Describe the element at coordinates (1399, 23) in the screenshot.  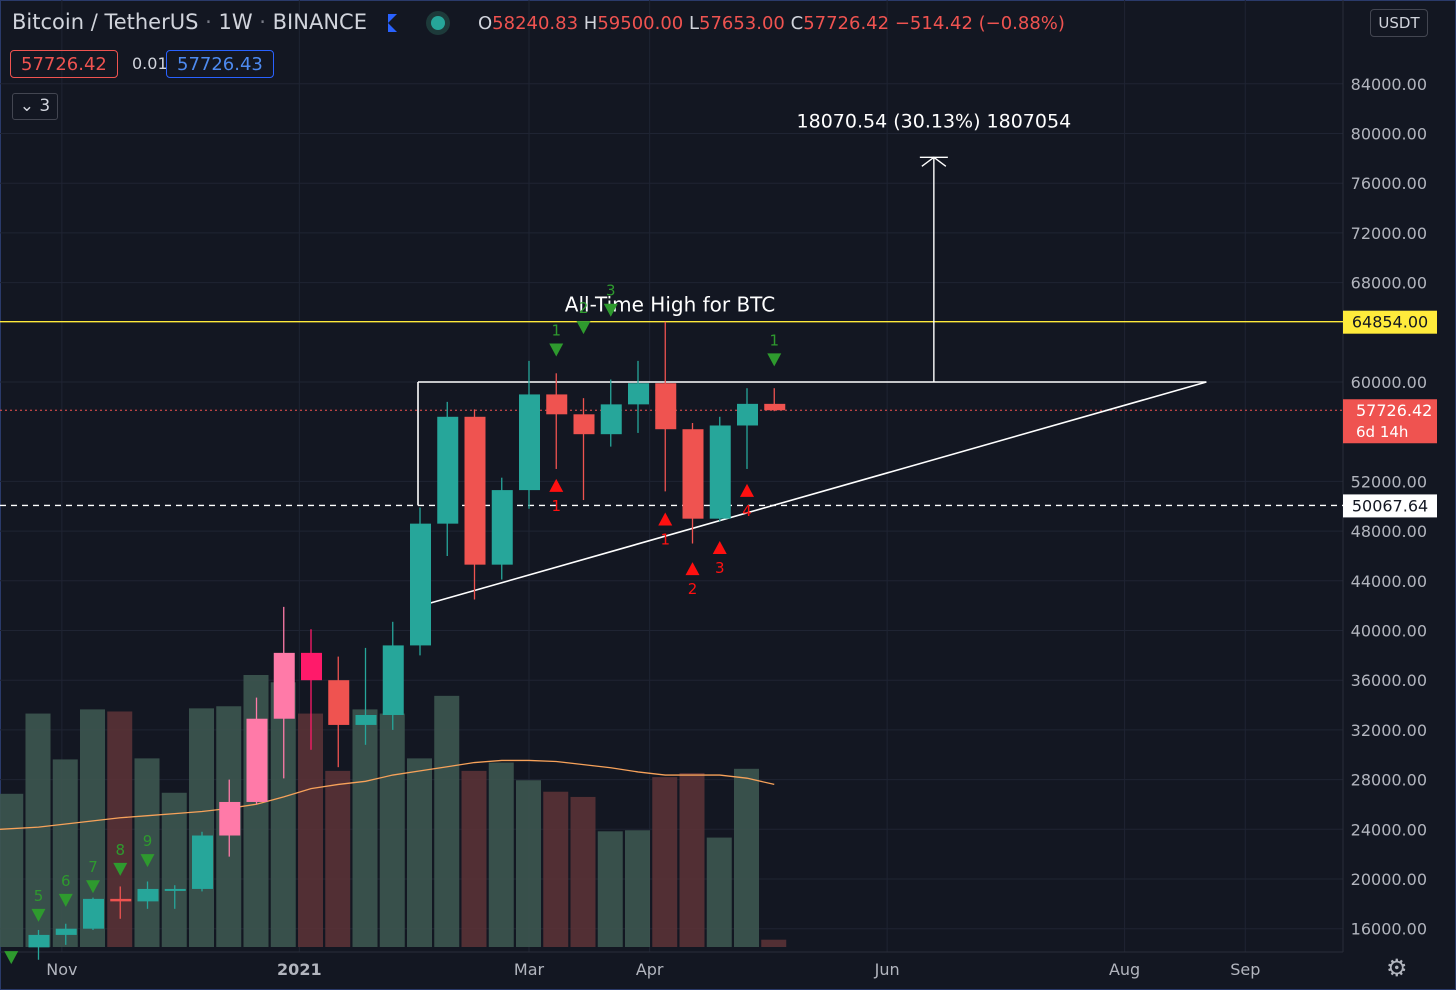
I see `currency-button: USDT` at that location.